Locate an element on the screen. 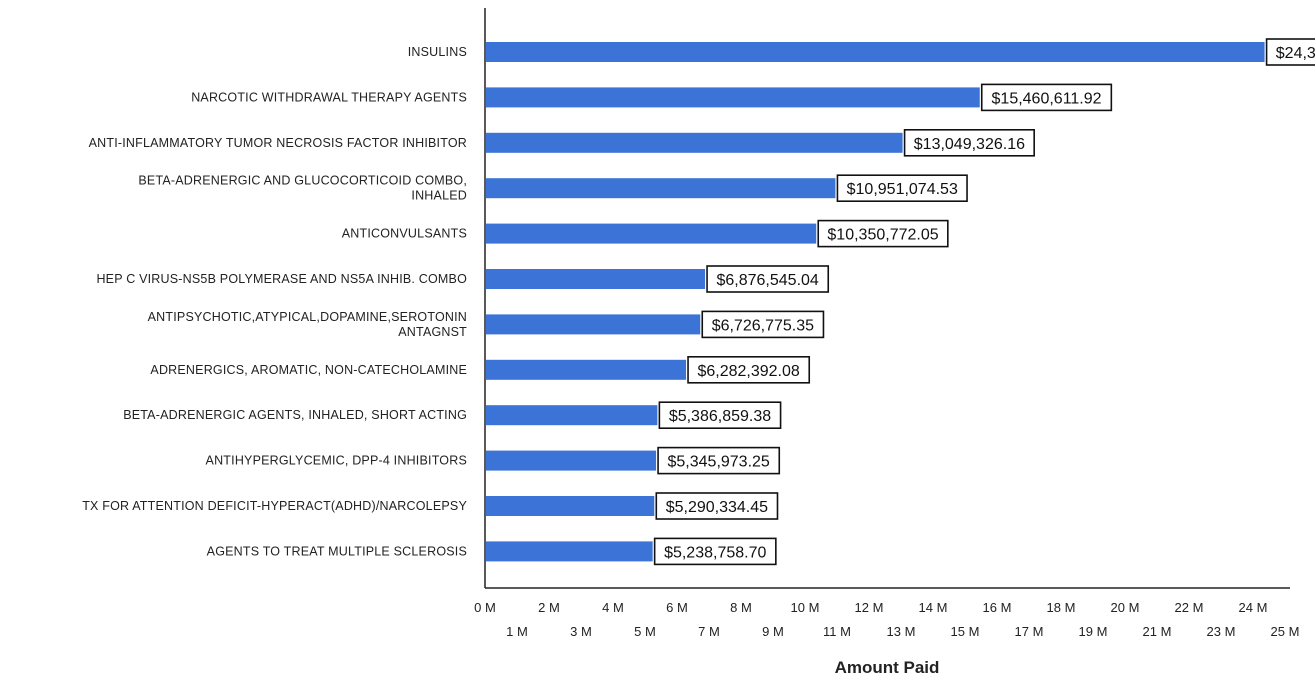  x-tick-label: 0 M is located at coordinates (485, 607).